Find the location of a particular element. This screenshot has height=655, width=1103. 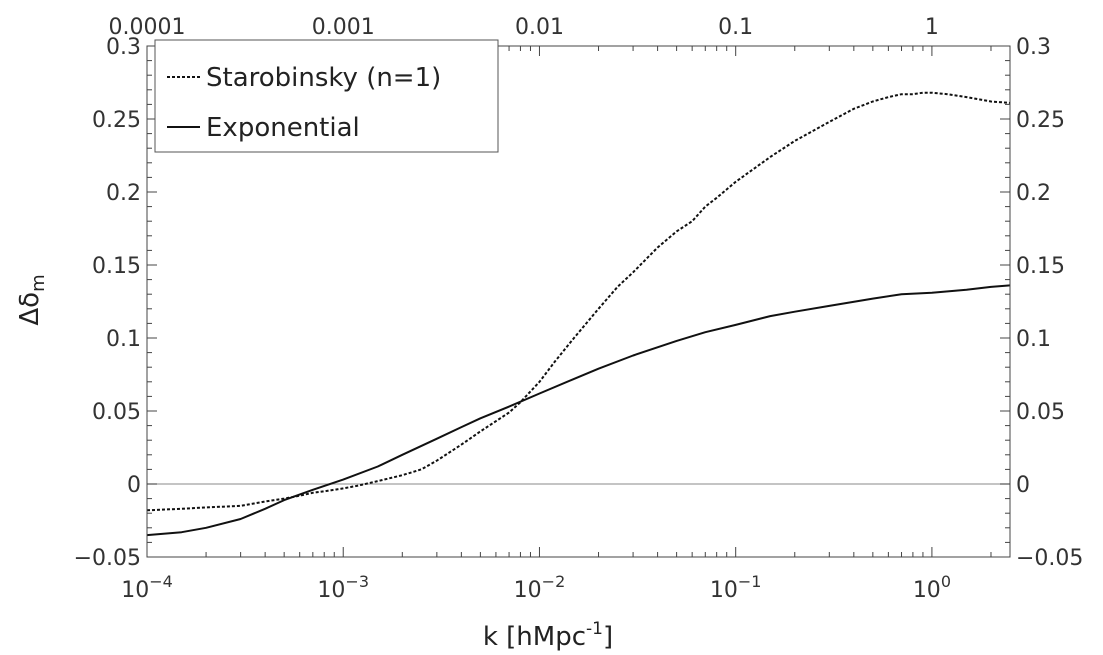

legend-label-starobinsky: Starobinsky (n=1) is located at coordinates (323, 78).